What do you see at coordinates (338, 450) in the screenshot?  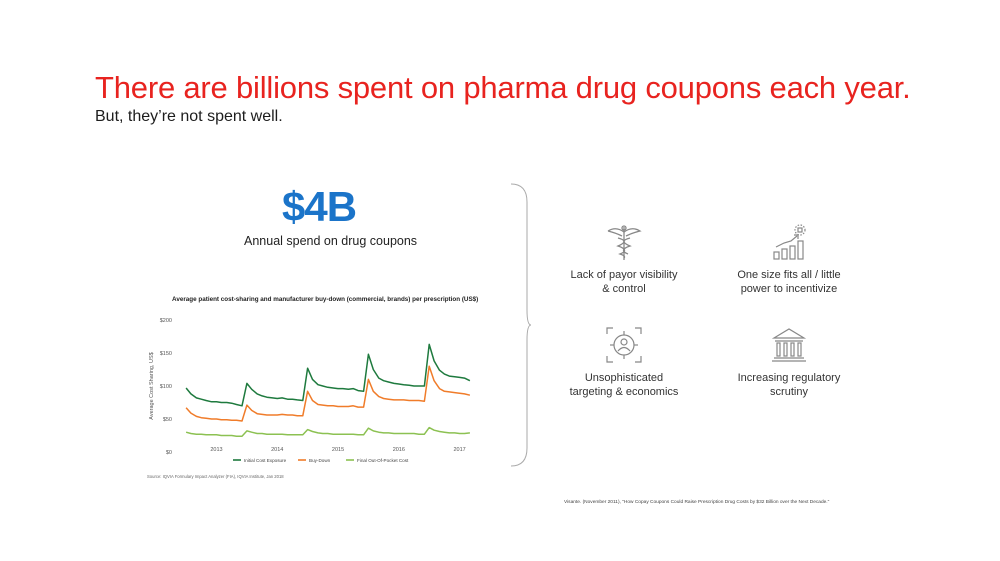 I see `x-tick-label: 2015` at bounding box center [338, 450].